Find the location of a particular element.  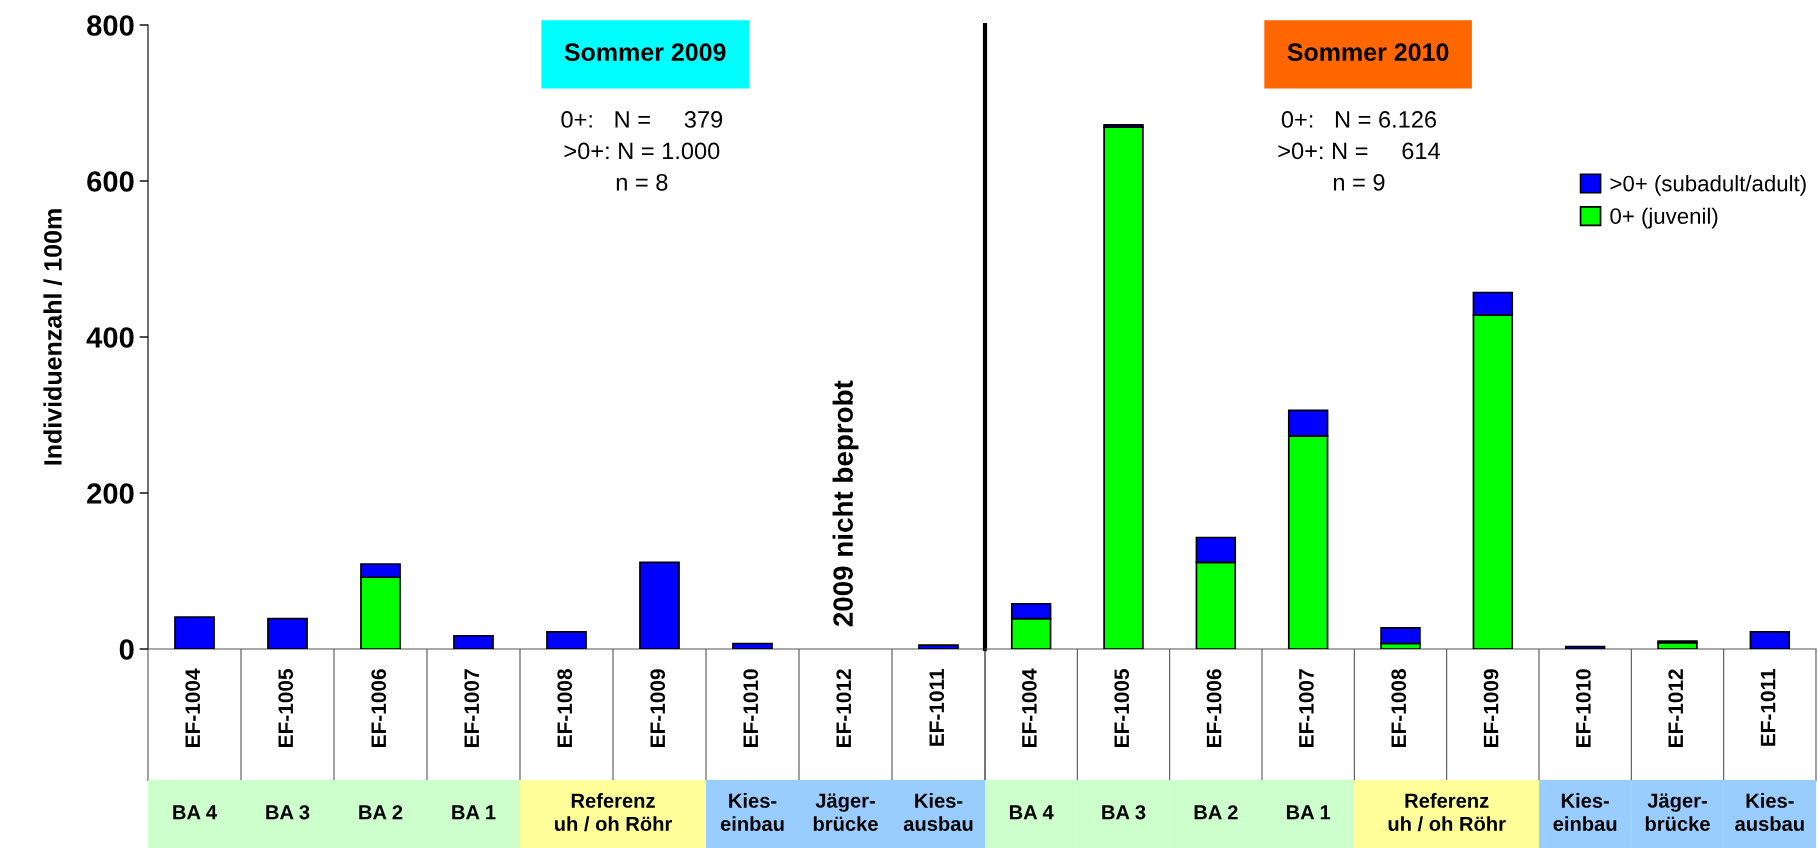

legend-label: >0+ (subadult/adult) is located at coordinates (1708, 185).